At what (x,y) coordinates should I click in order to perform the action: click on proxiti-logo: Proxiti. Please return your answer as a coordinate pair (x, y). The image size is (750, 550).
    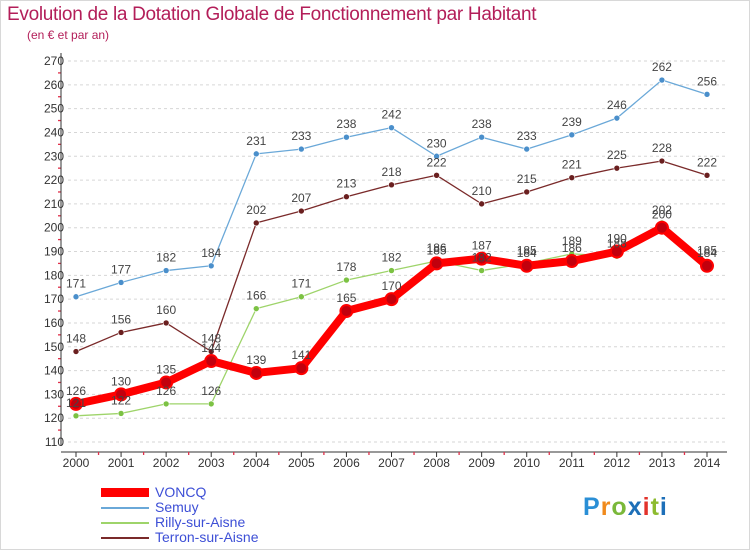
    Looking at the image, I should click on (625, 507).